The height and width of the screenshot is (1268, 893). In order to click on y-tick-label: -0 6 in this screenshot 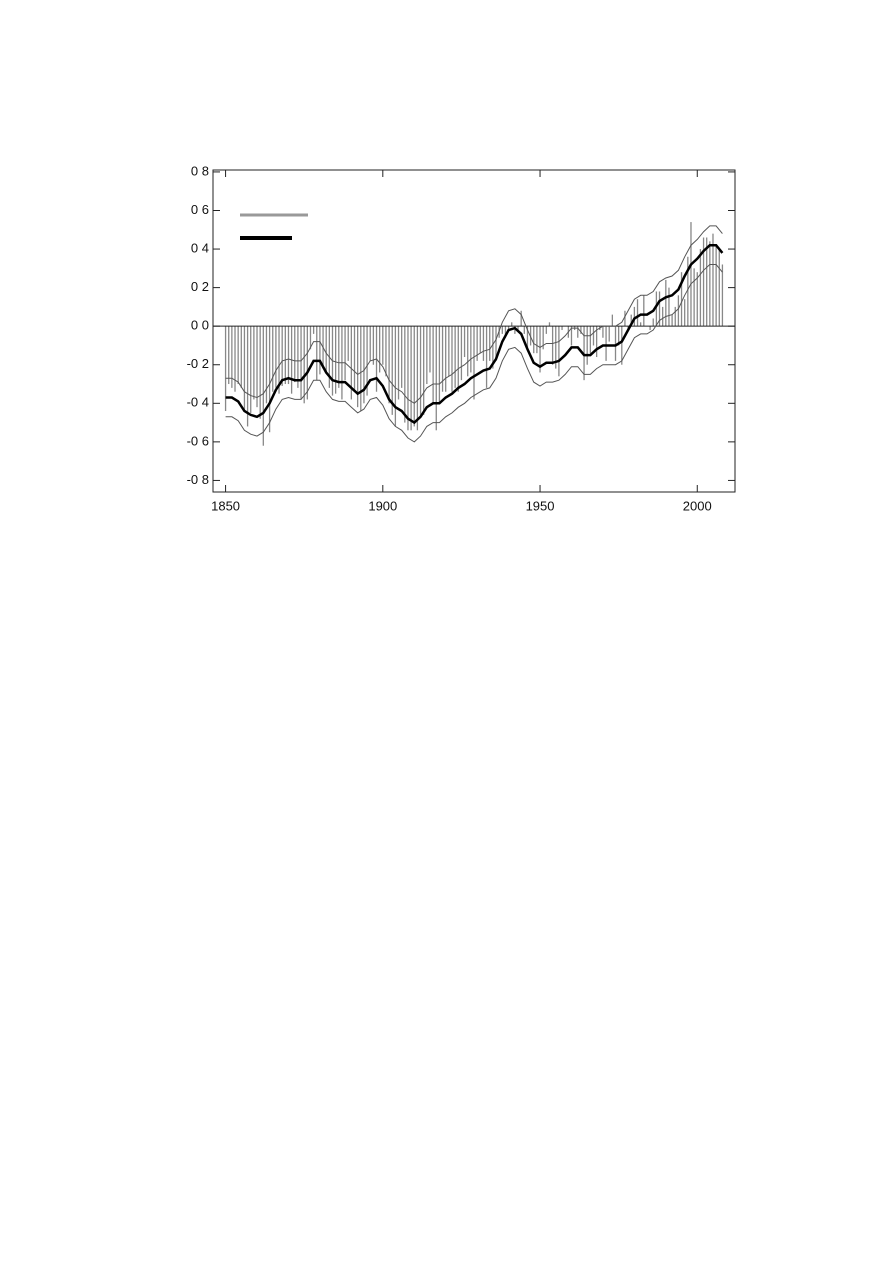, I will do `click(198, 440)`.